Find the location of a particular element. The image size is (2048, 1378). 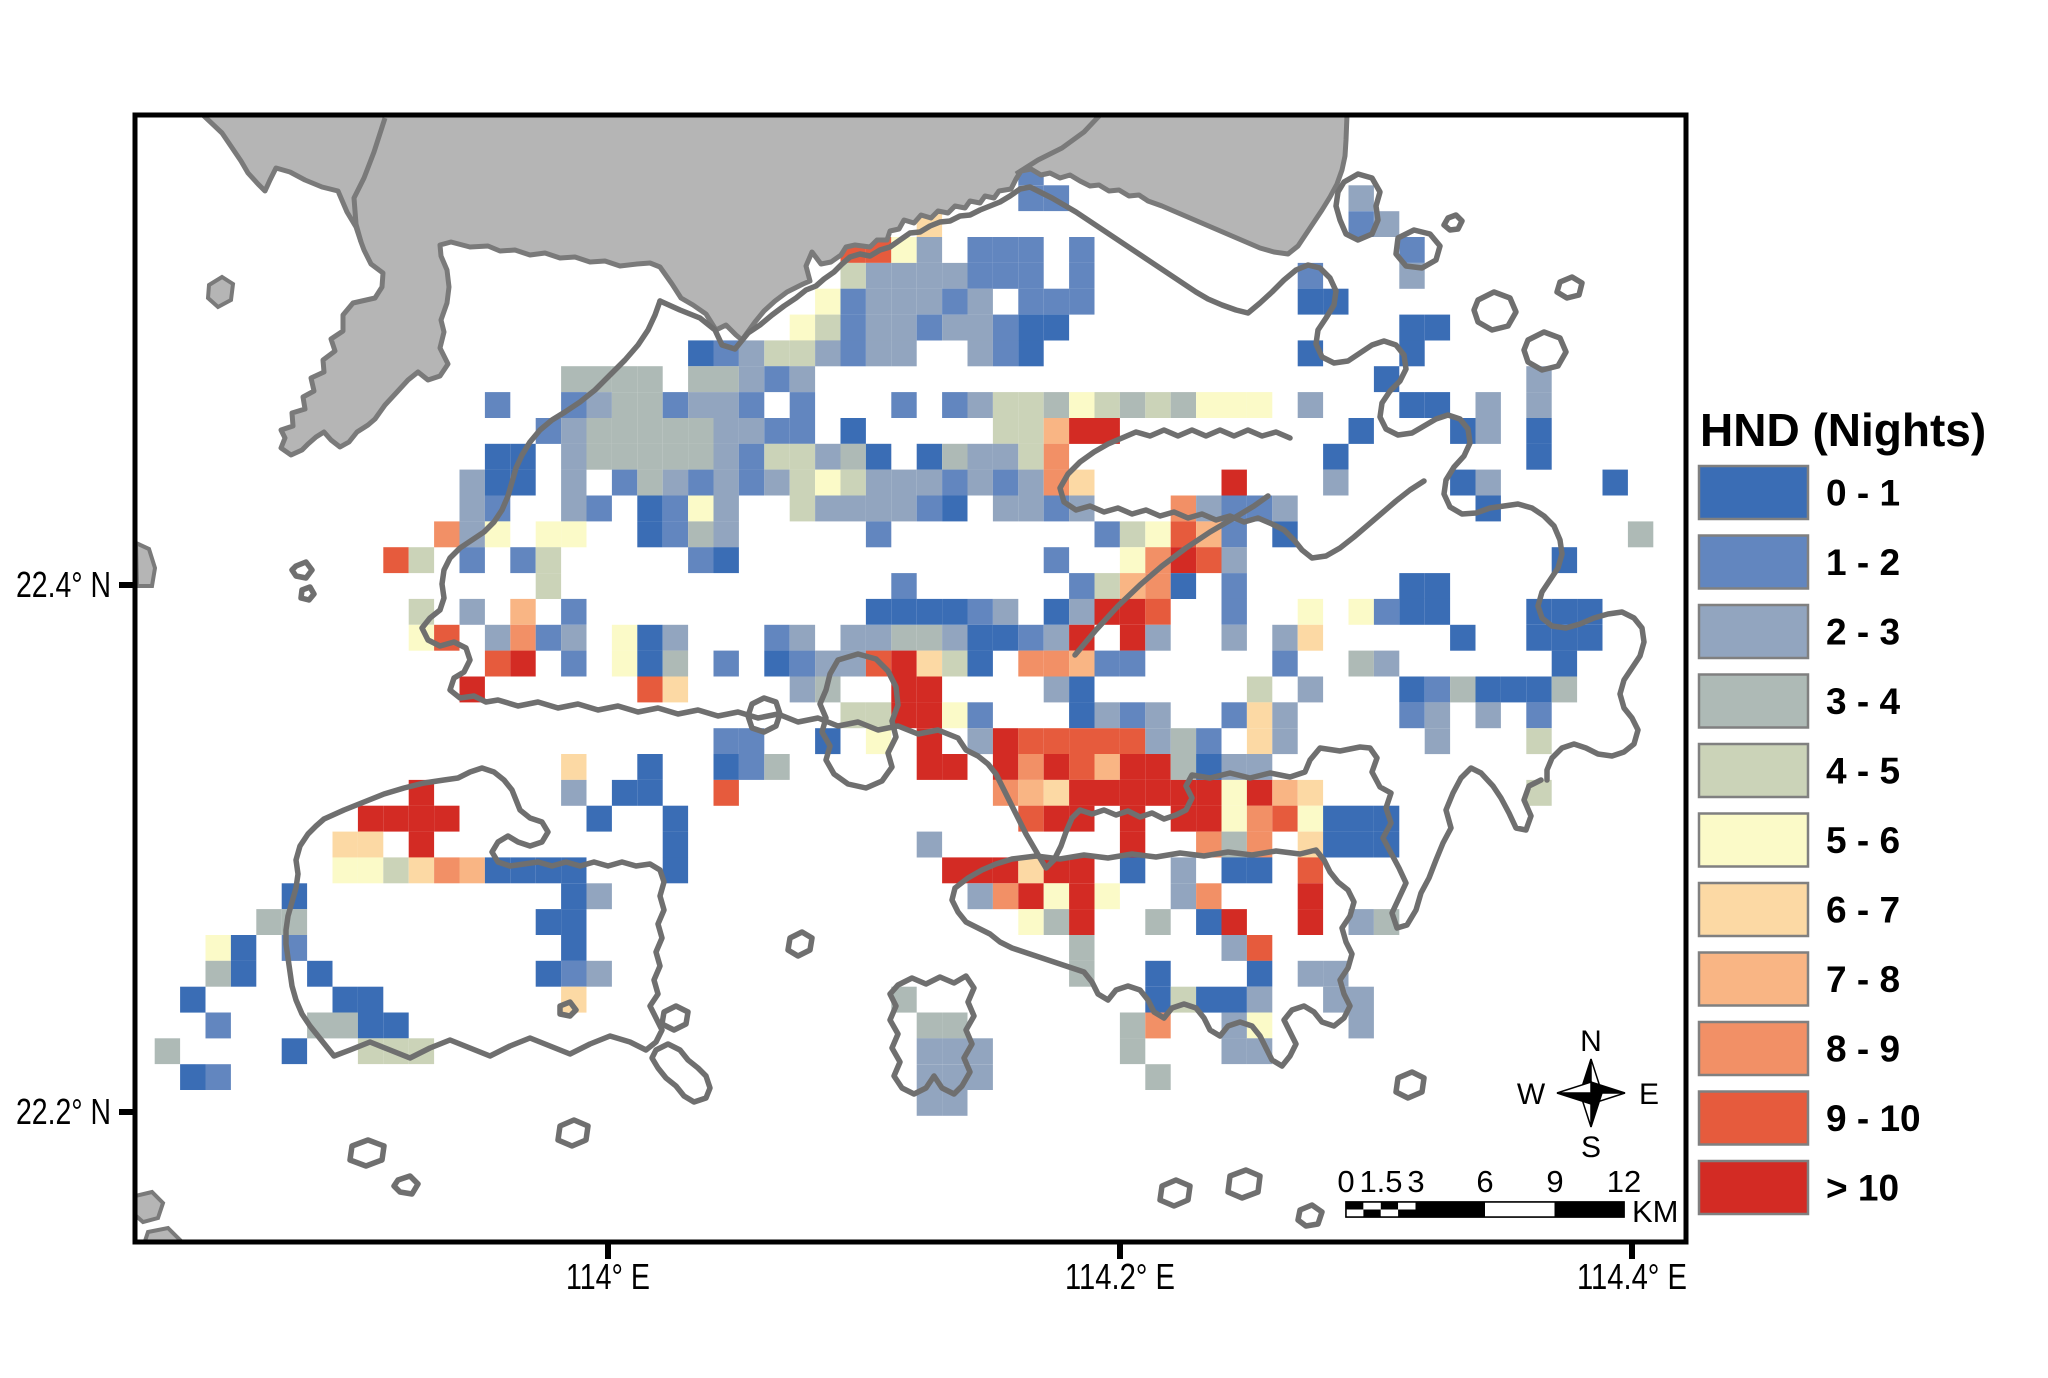

svg-text: E is located at coordinates (1649, 1094).